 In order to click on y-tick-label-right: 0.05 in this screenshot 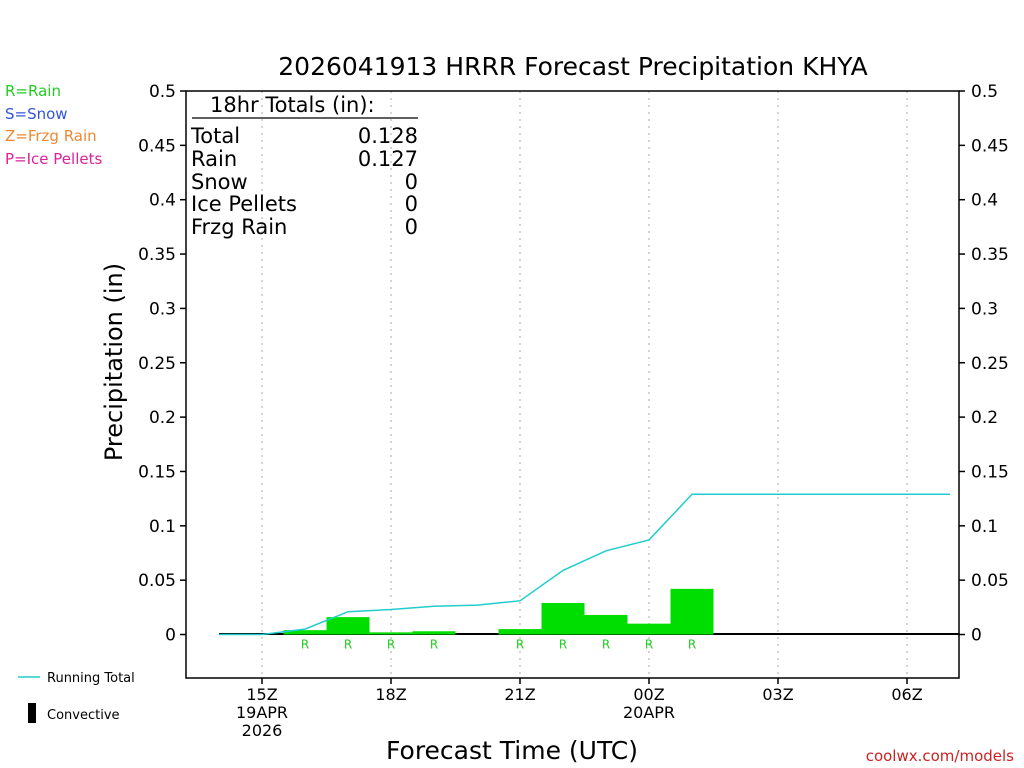, I will do `click(990, 581)`.